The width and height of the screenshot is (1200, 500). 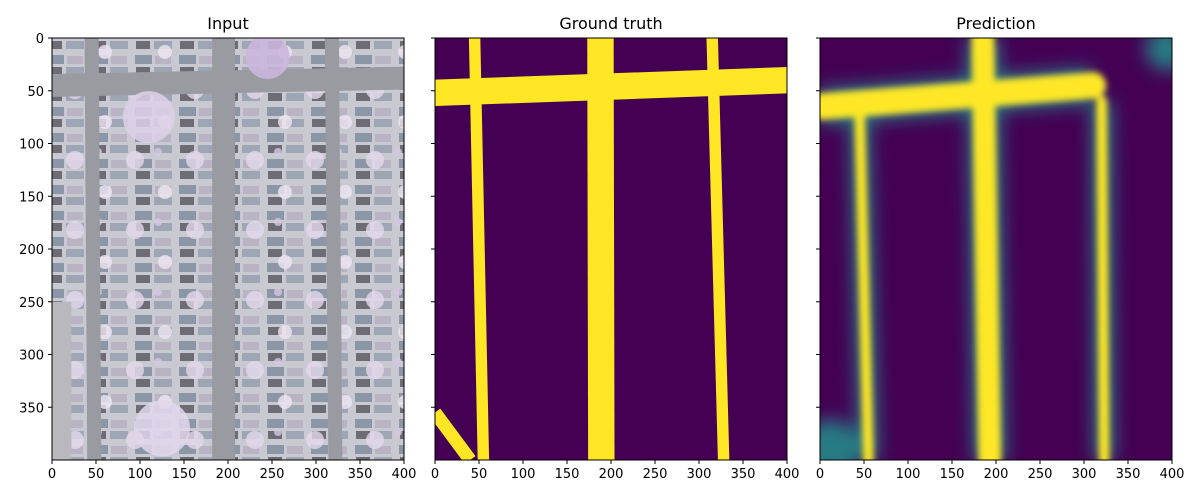 I want to click on y-tick-label: 0, so click(x=40, y=39).